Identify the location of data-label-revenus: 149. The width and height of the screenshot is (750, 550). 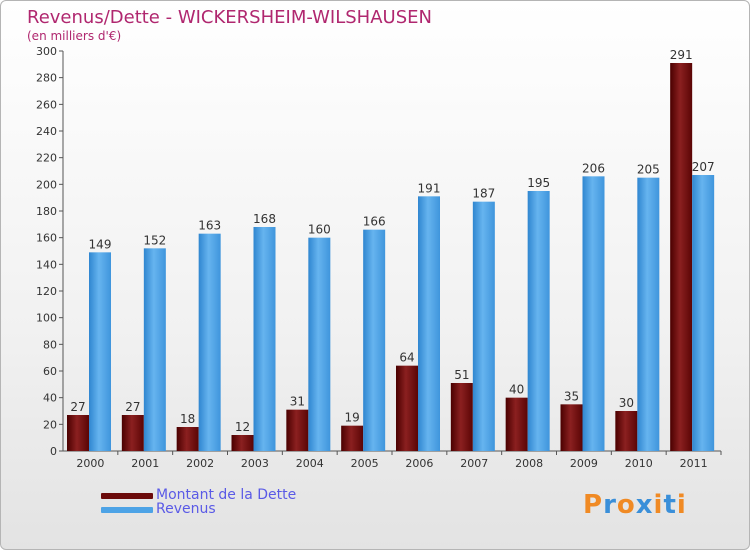
(100, 244).